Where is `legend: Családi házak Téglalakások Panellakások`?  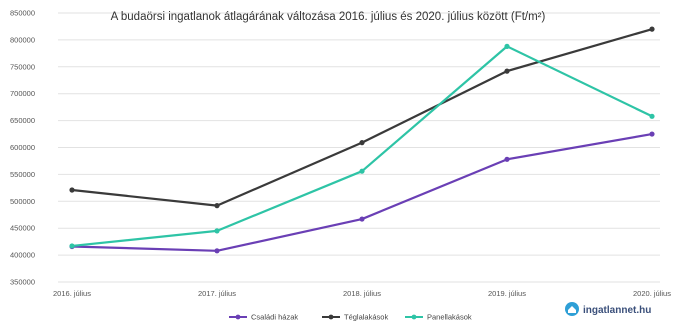 legend: Családi házak Téglalakások Panellakások is located at coordinates (350, 317).